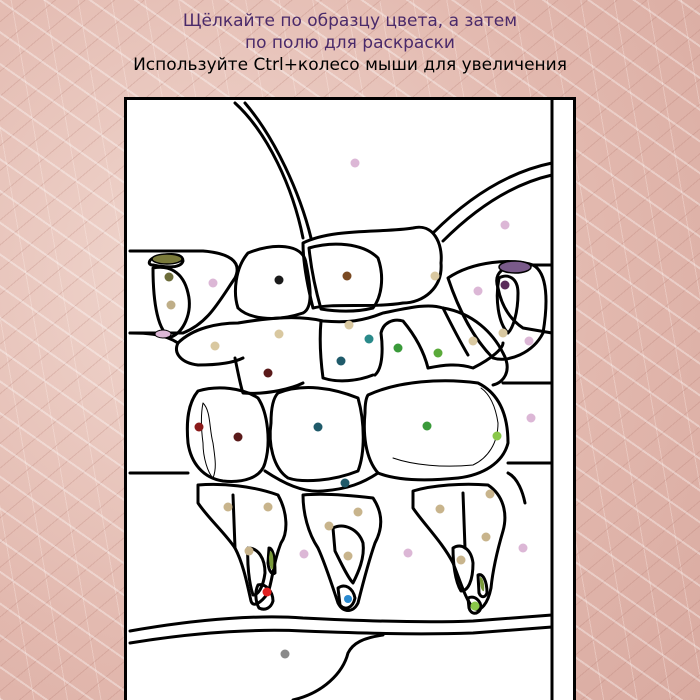 The height and width of the screenshot is (700, 700). I want to click on instruction-line-2: по полю для раскраски, so click(350, 43).